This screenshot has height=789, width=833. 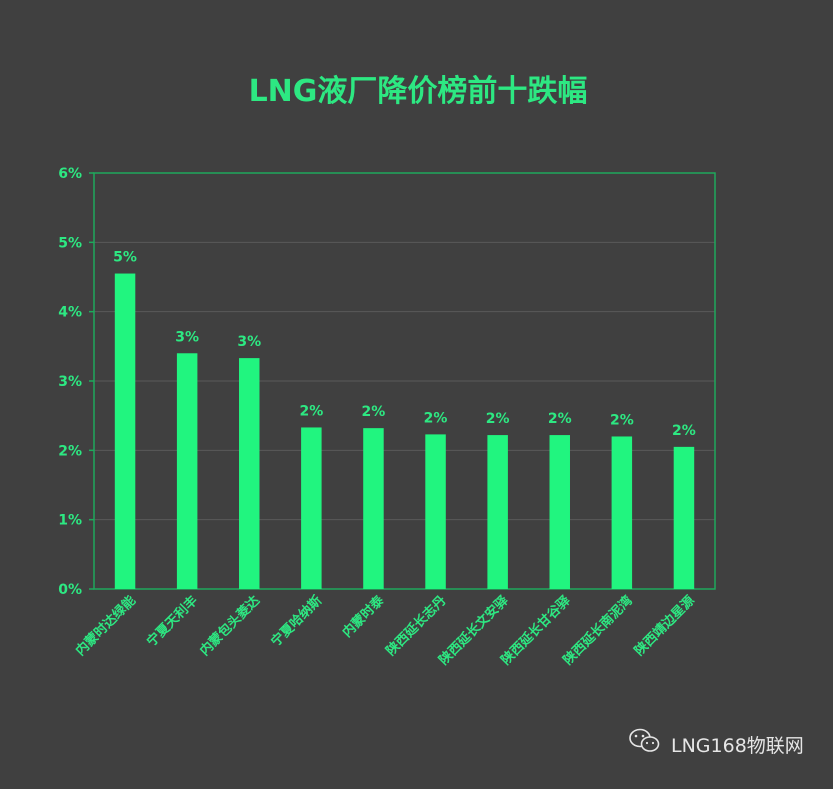 What do you see at coordinates (296, 621) in the screenshot?
I see `x-category-label: 宁夏哈纳斯` at bounding box center [296, 621].